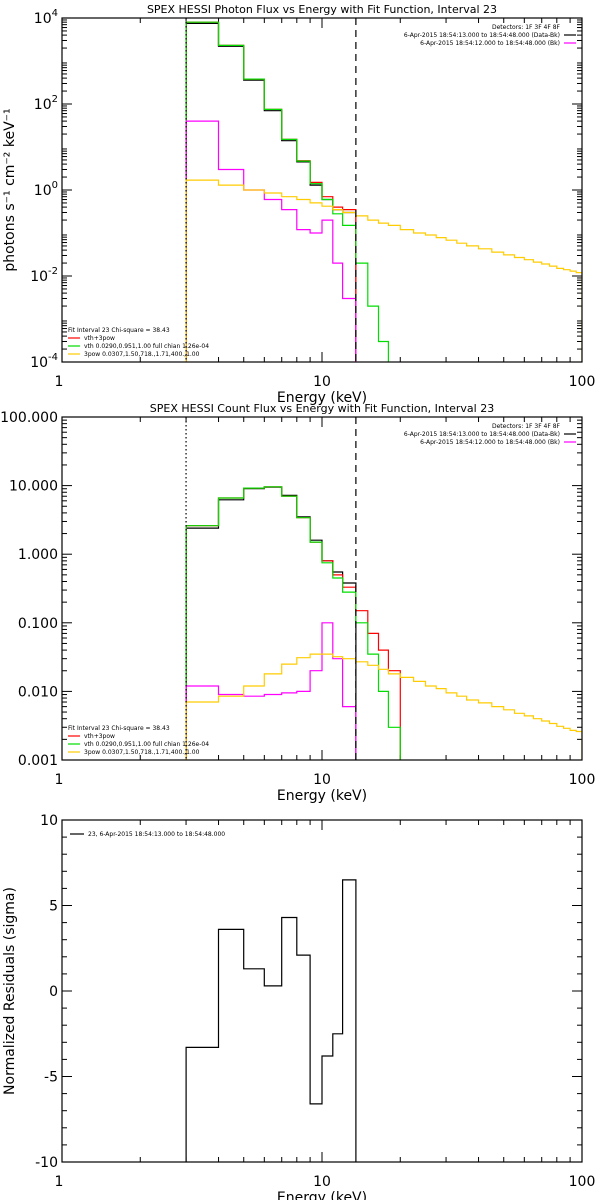 The height and width of the screenshot is (1200, 600). I want to click on y-tick-label: 10⁻², so click(44, 275).